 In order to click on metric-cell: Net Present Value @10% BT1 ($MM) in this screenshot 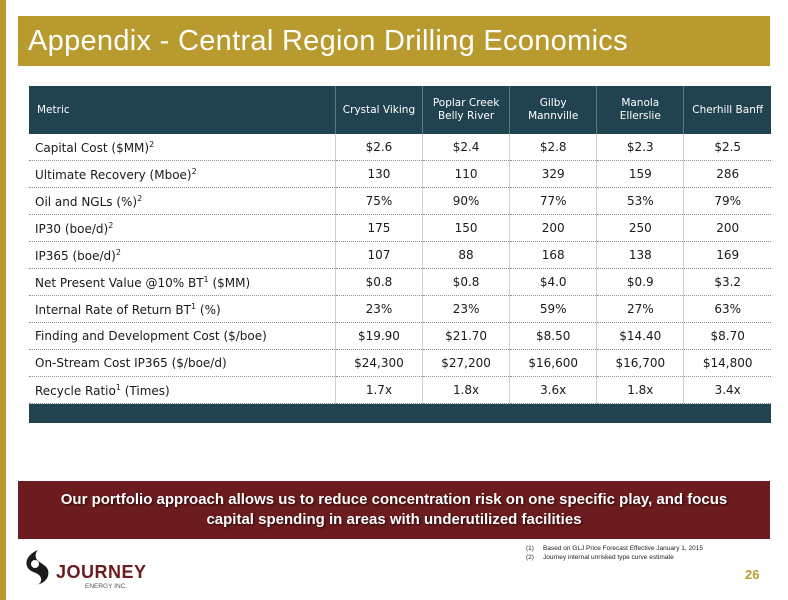, I will do `click(182, 282)`.